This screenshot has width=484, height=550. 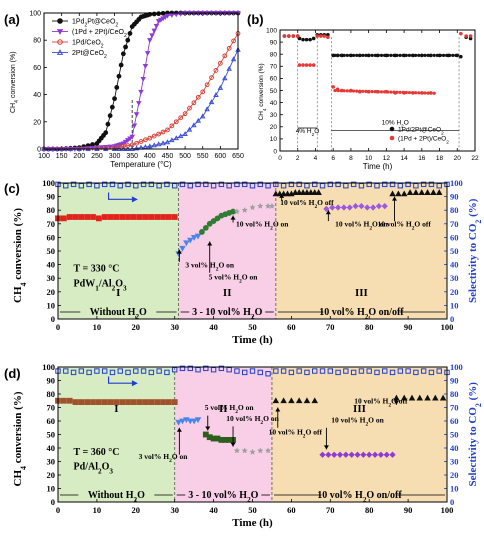 I want to click on region-roman: II, so click(x=227, y=293).